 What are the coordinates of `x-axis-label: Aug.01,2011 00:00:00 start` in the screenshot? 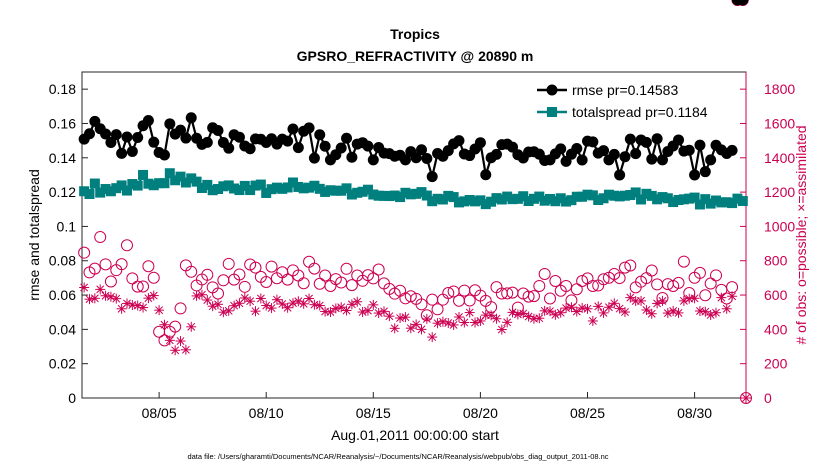 It's located at (415, 435).